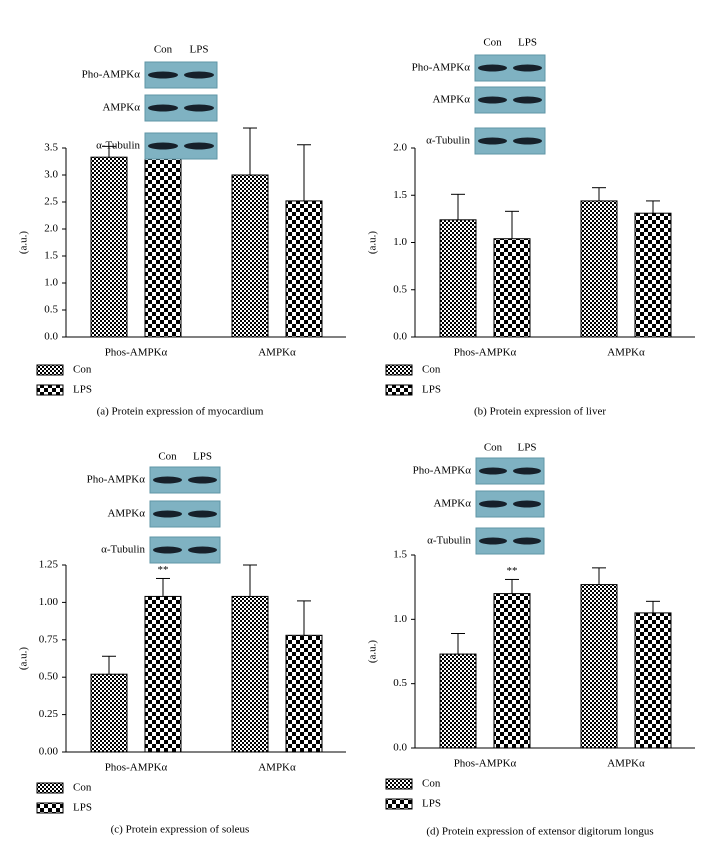  What do you see at coordinates (51, 148) in the screenshot?
I see `y-tick-label: 3.5` at bounding box center [51, 148].